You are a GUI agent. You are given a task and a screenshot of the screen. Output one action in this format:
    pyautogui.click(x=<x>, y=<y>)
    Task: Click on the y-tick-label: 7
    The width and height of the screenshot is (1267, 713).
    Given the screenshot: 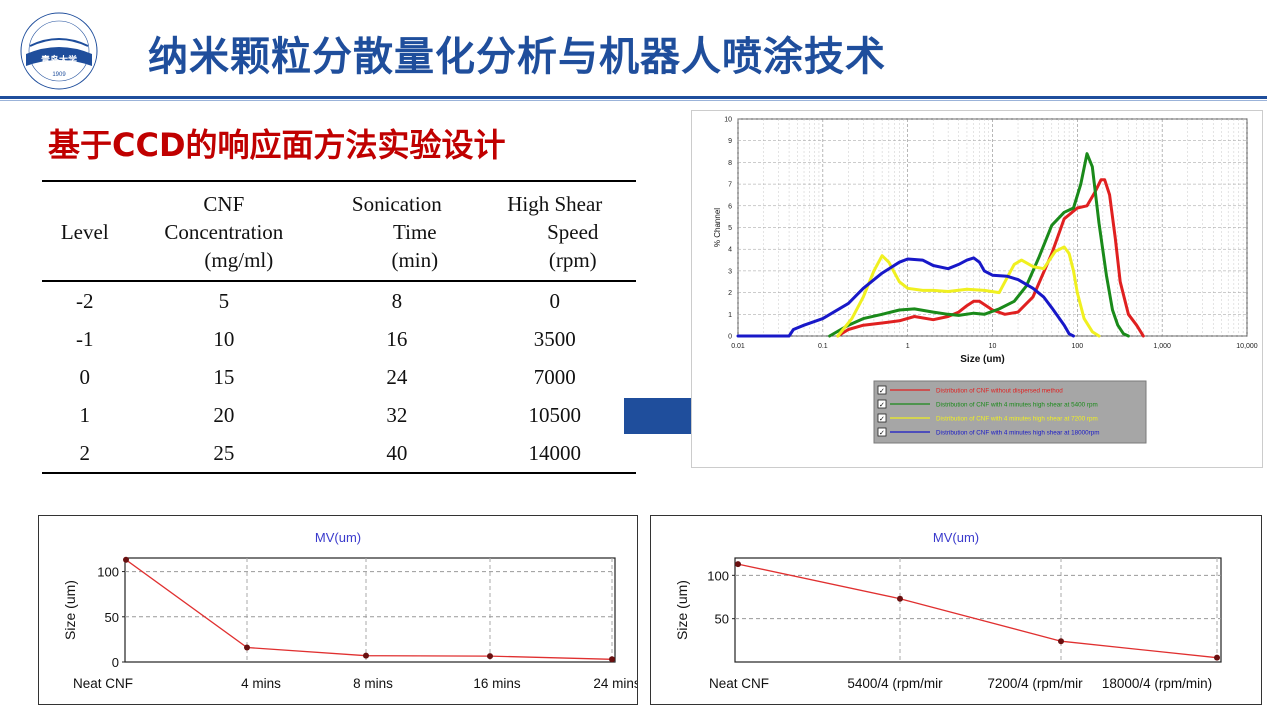 What is the action you would take?
    pyautogui.click(x=730, y=185)
    